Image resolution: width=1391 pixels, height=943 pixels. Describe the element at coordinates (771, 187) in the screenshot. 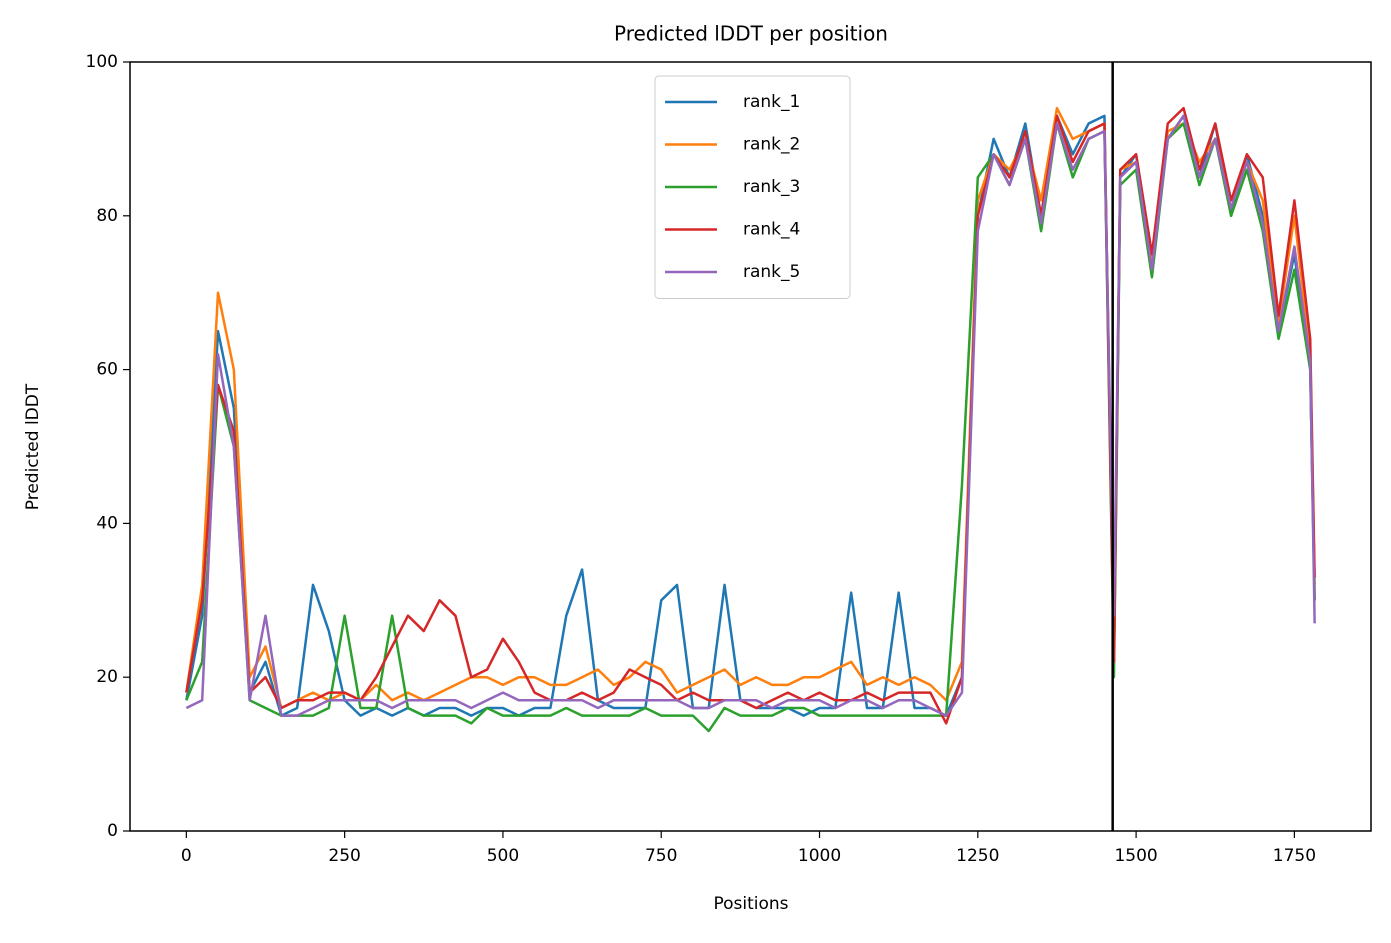

I see `legend-label: rank_3` at that location.